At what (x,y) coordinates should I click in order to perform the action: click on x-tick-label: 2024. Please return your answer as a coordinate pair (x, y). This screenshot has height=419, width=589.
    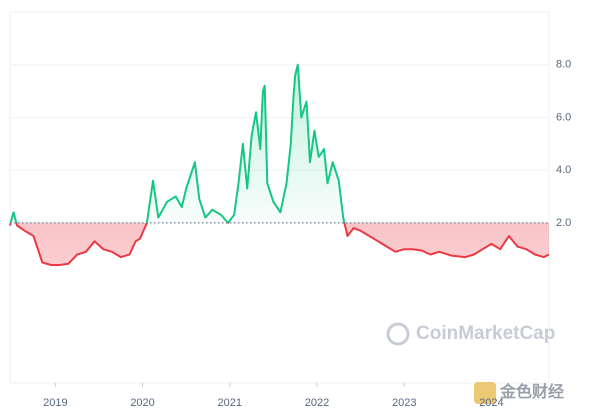
    Looking at the image, I should click on (491, 403).